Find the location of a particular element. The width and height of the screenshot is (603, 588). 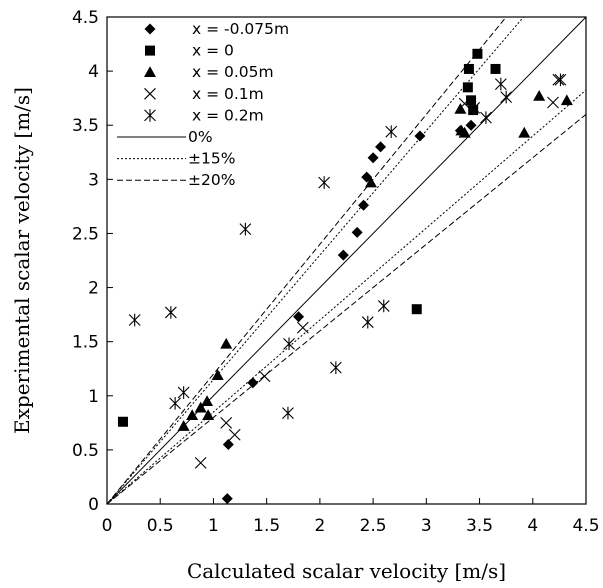

legend-label-1: x = 0 is located at coordinates (213, 51).